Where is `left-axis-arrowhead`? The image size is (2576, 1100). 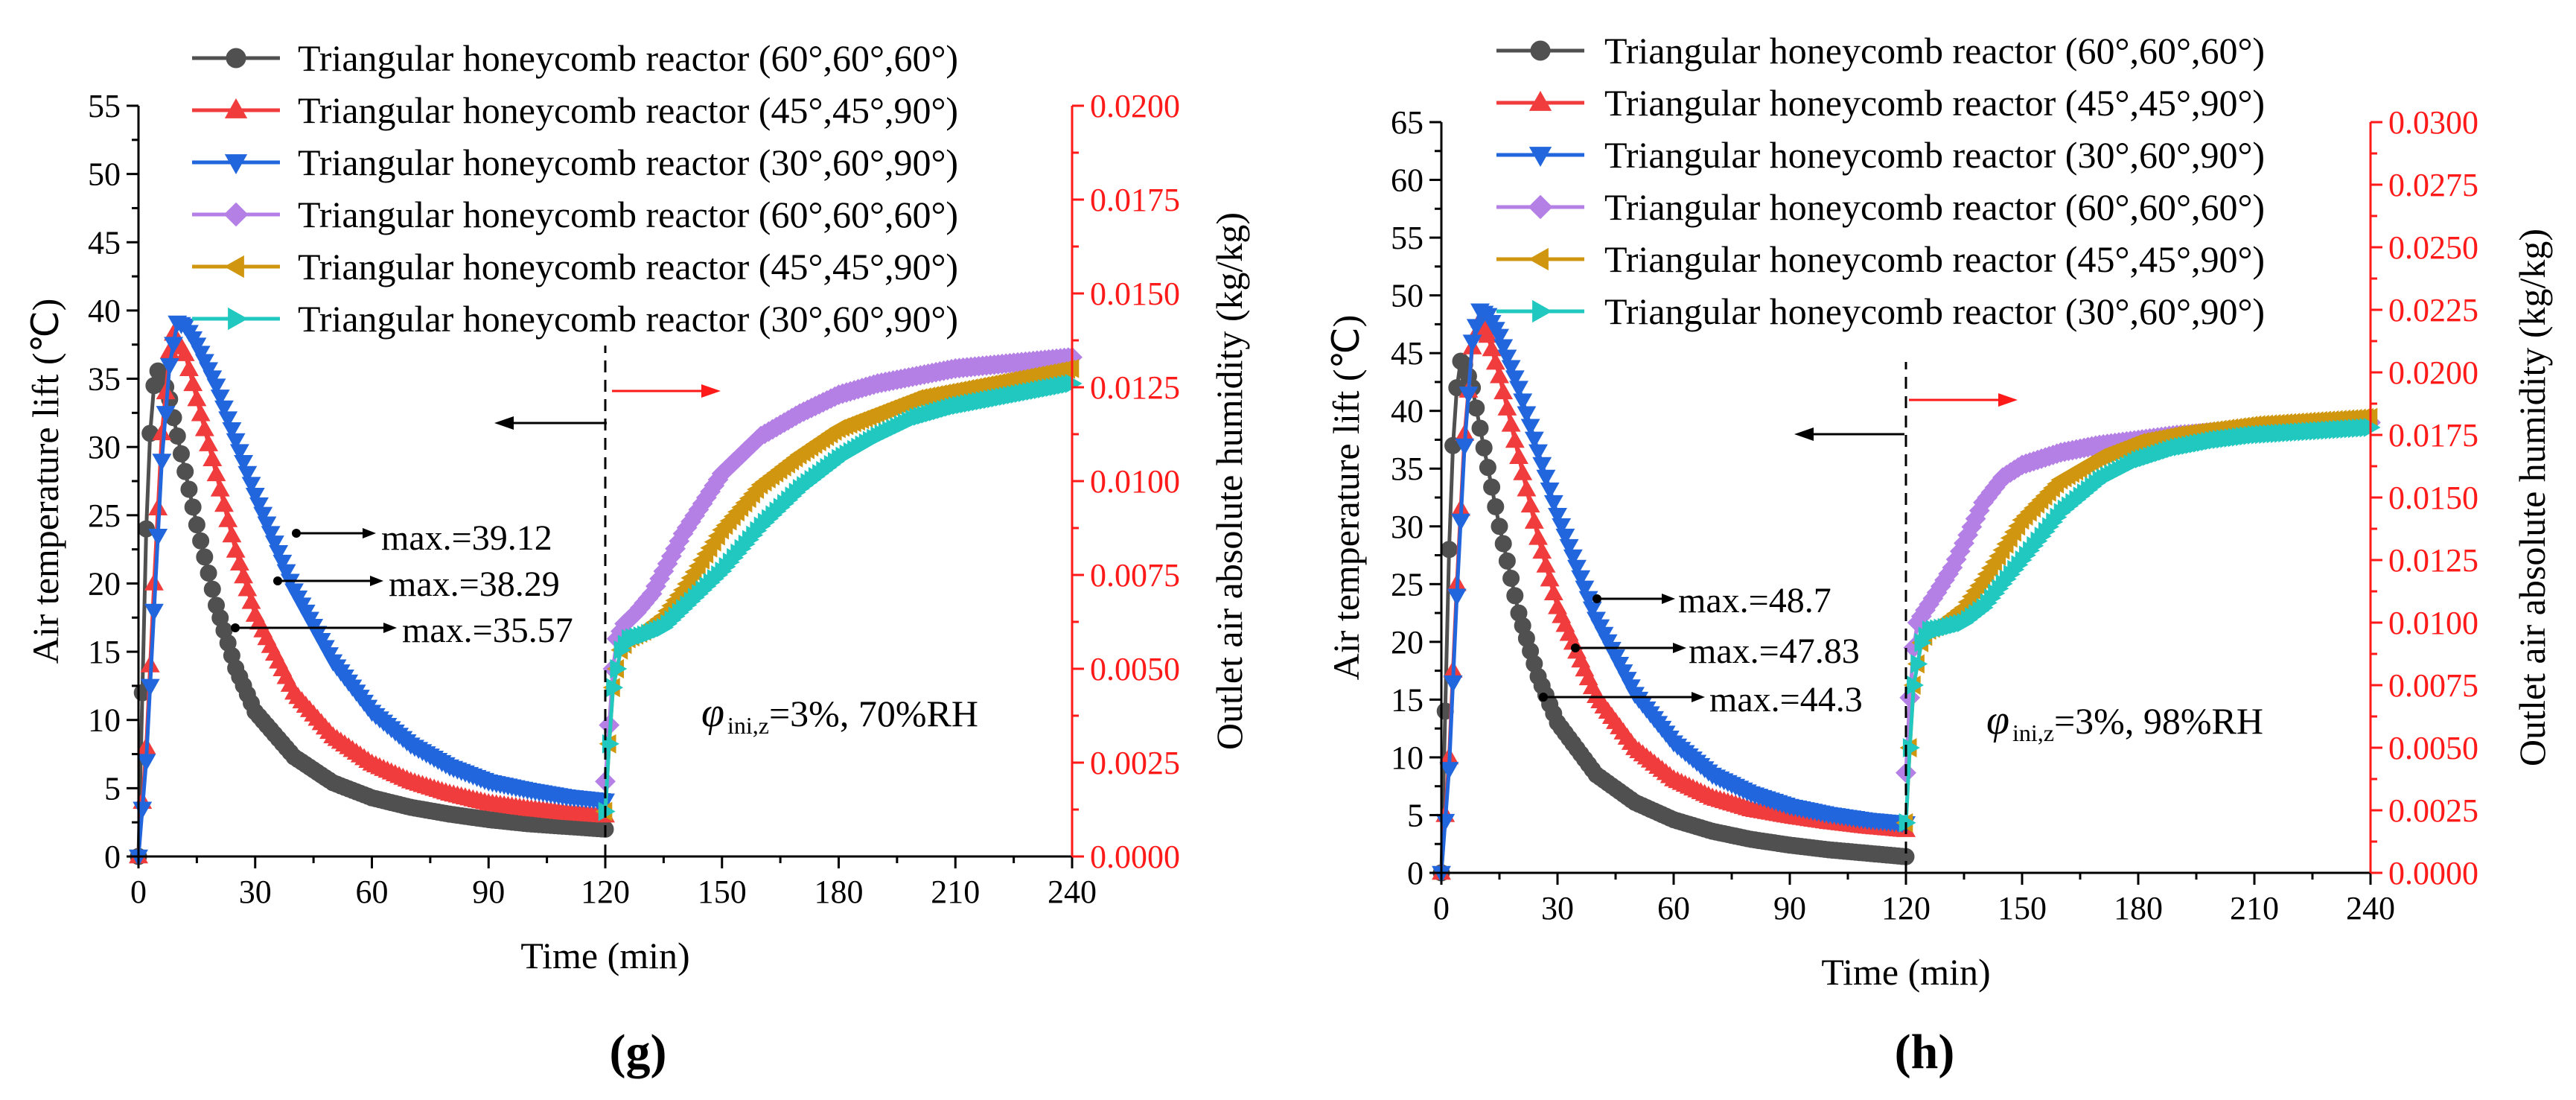 left-axis-arrowhead is located at coordinates (504, 423).